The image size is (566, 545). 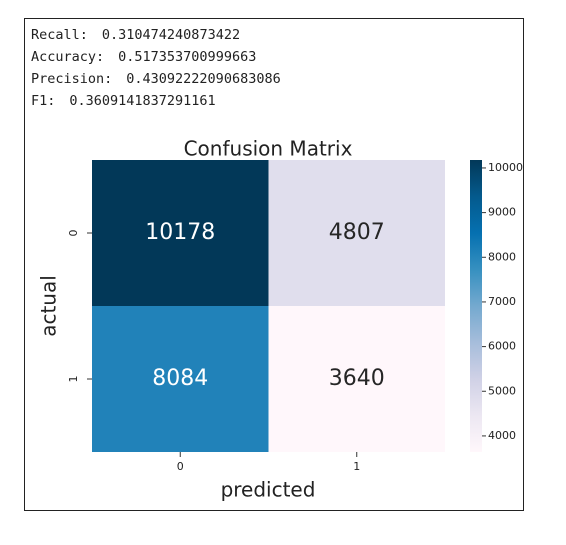 I want to click on cell-label: 10178, so click(x=180, y=232).